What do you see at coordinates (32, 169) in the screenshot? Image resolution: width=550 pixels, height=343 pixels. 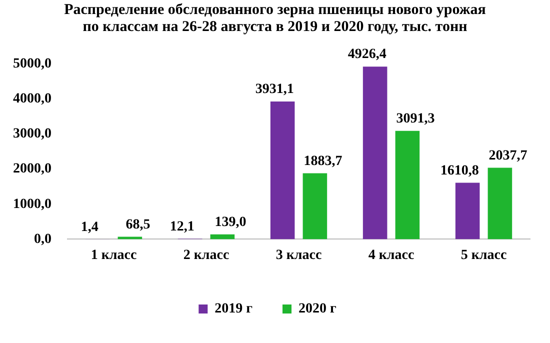 I see `y-tick-label: 2000,0` at bounding box center [32, 169].